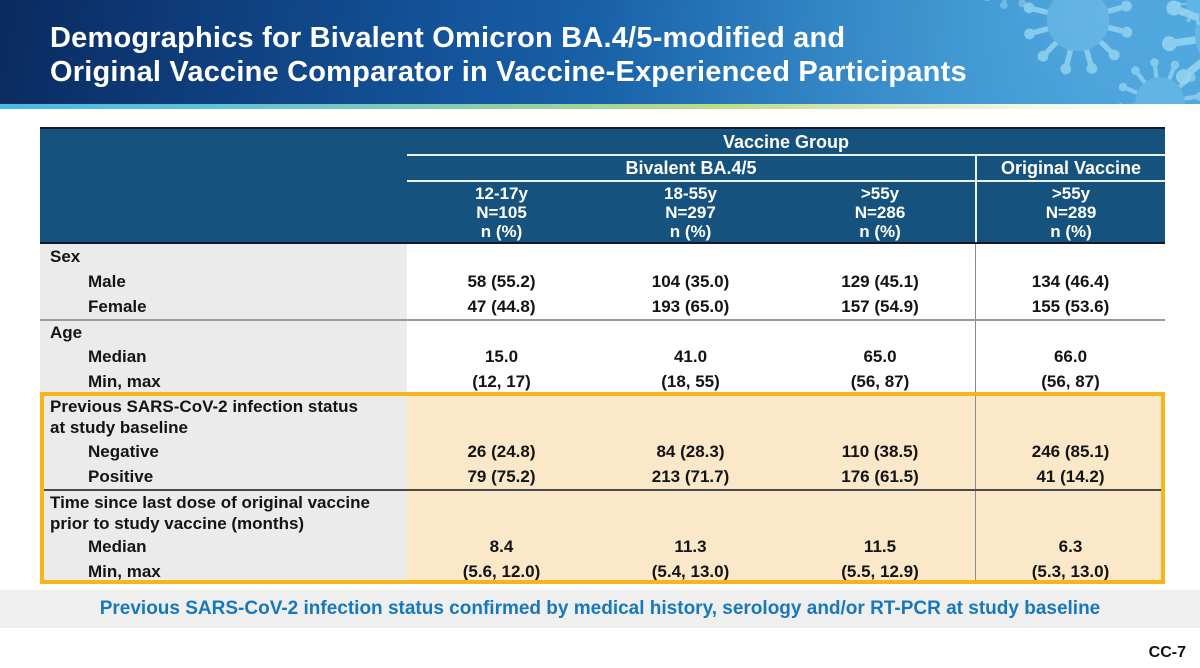  Describe the element at coordinates (1070, 169) in the screenshot. I see `subgroup-original: Original Vaccine` at that location.